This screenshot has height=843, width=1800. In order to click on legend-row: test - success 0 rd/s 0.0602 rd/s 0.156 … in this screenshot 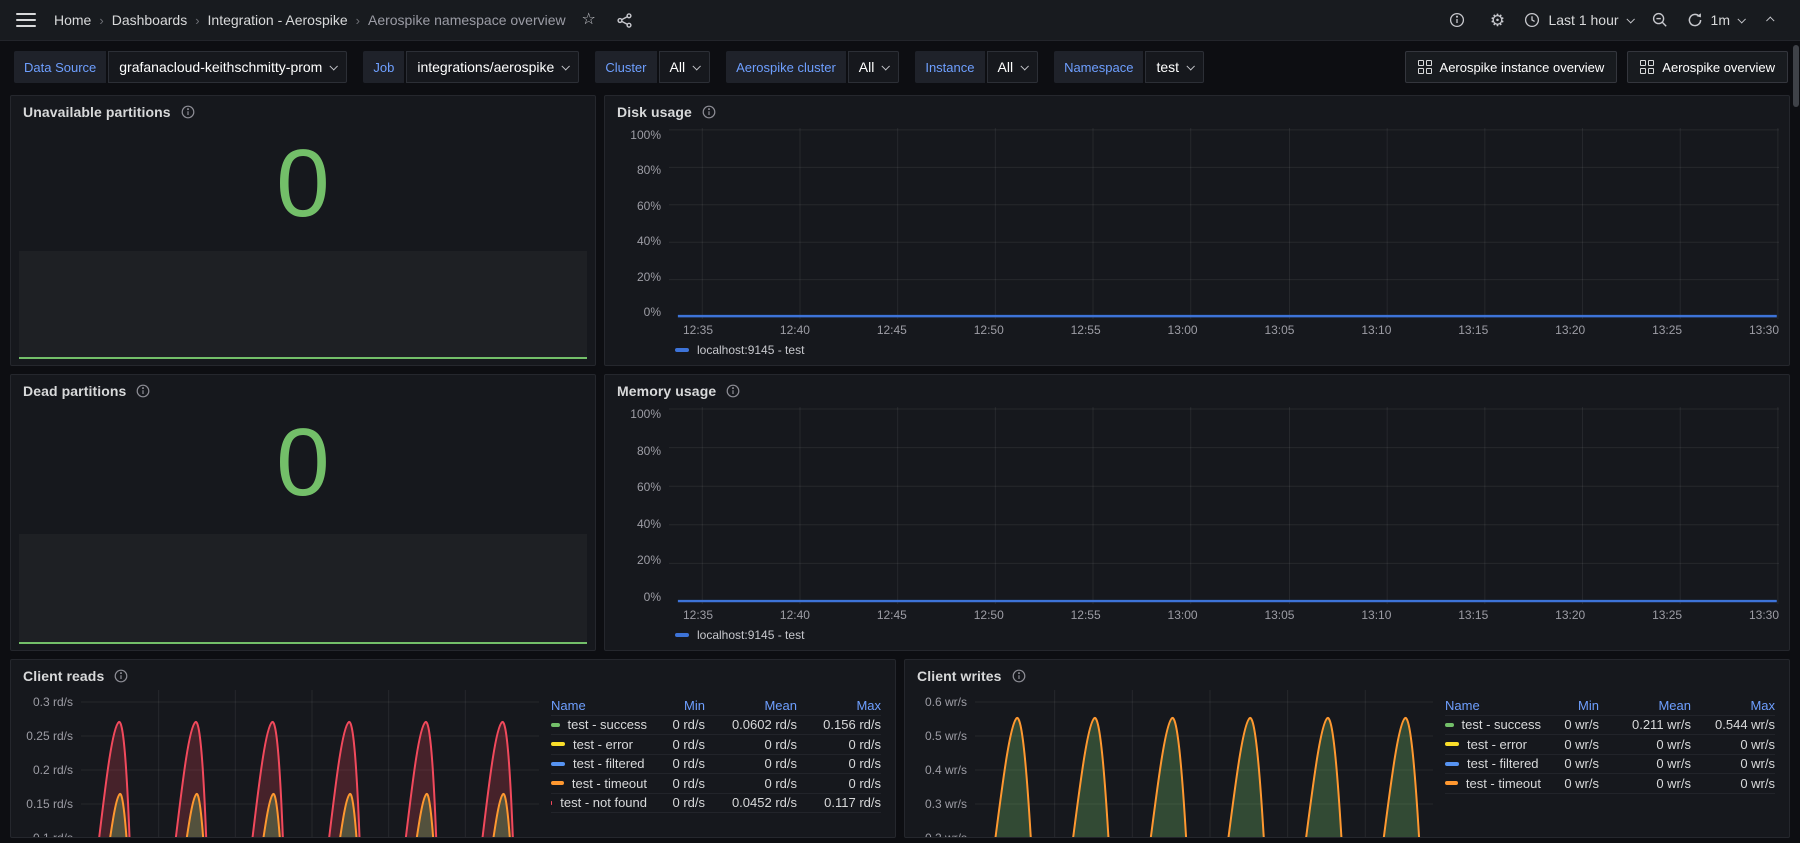, I will do `click(716, 725)`.